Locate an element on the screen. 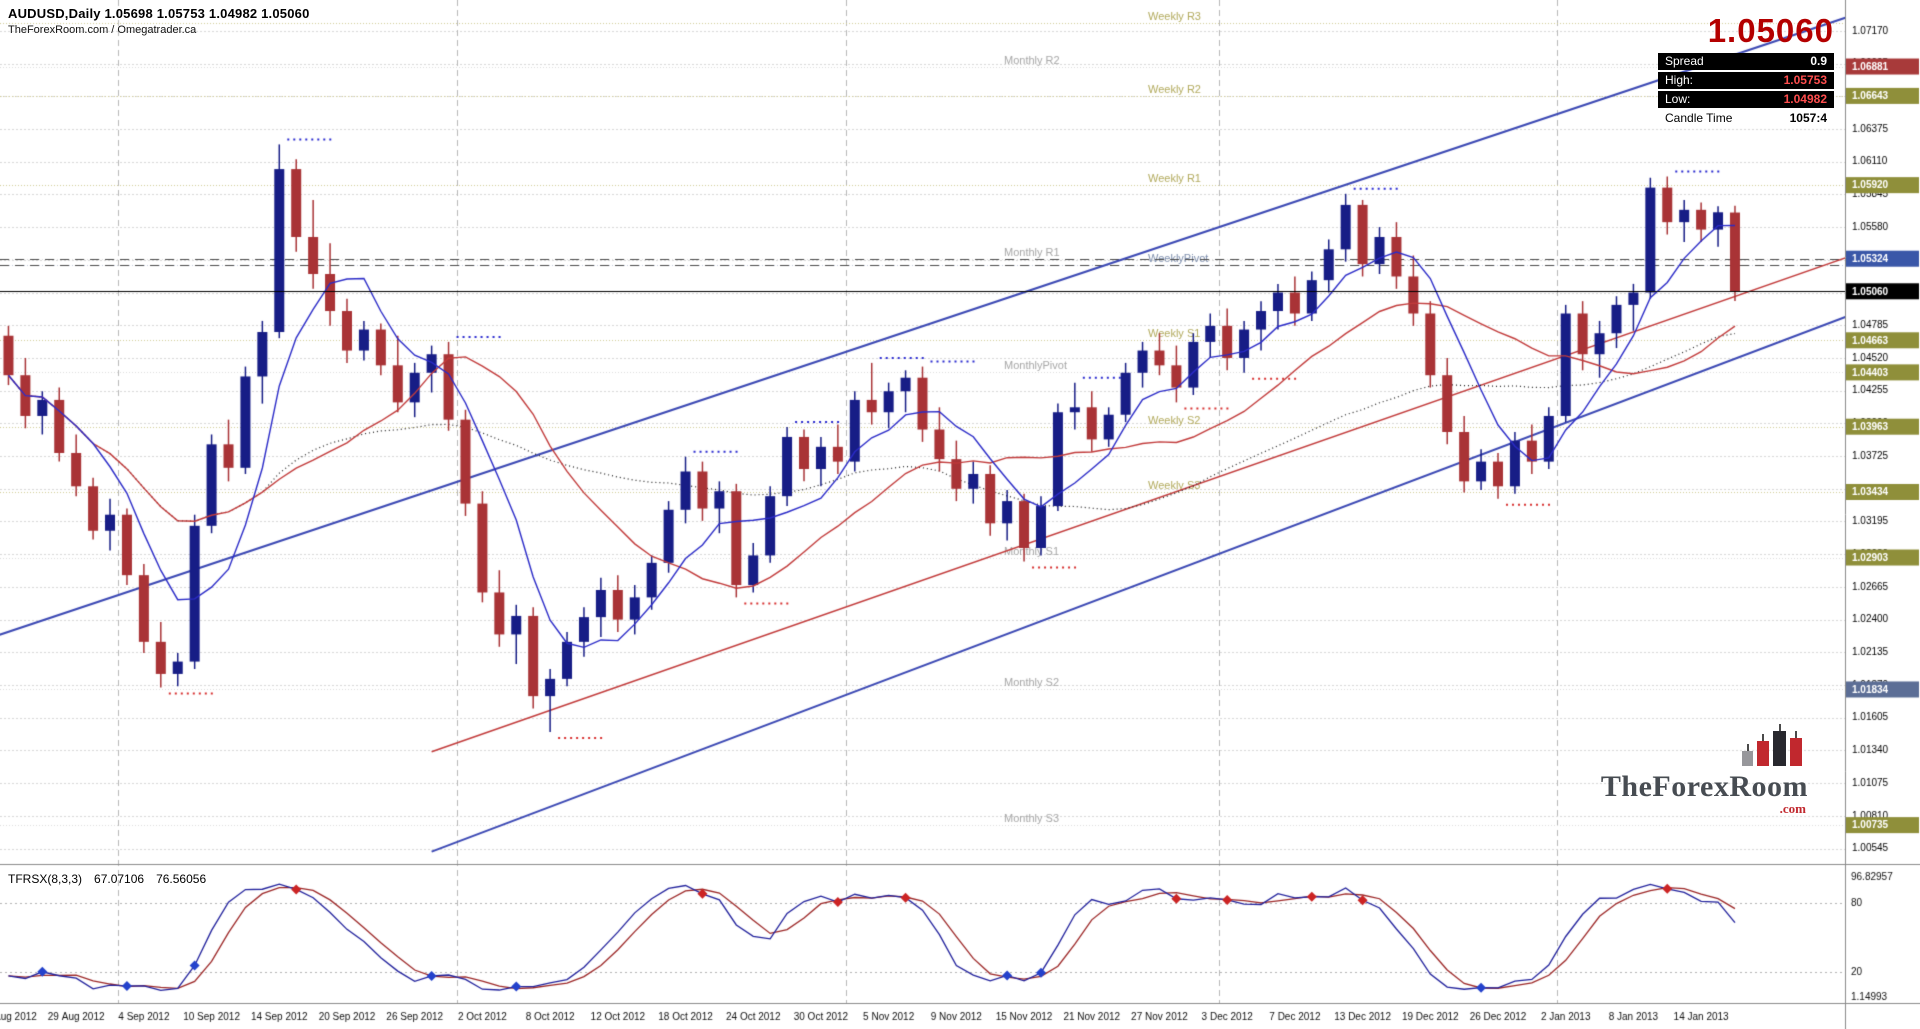  indicator-value-1: 67.07106 is located at coordinates (119, 879).